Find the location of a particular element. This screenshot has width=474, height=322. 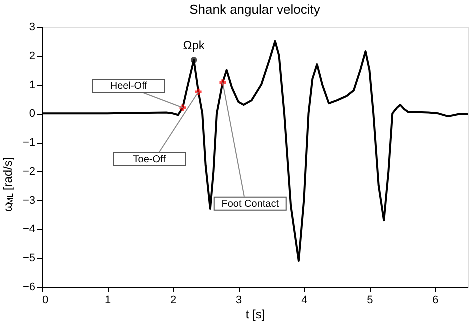

x-axis-title: t [s] is located at coordinates (256, 315).